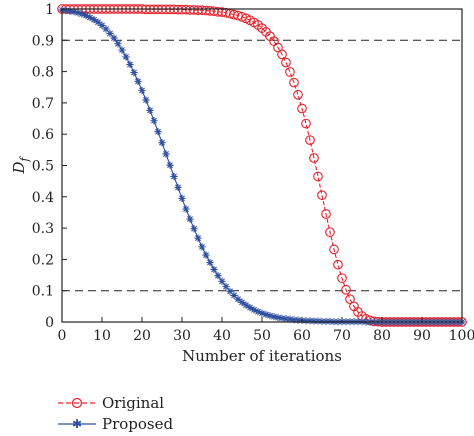 The image size is (474, 436). Describe the element at coordinates (262, 336) in the screenshot. I see `x-tick-label: 50` at that location.